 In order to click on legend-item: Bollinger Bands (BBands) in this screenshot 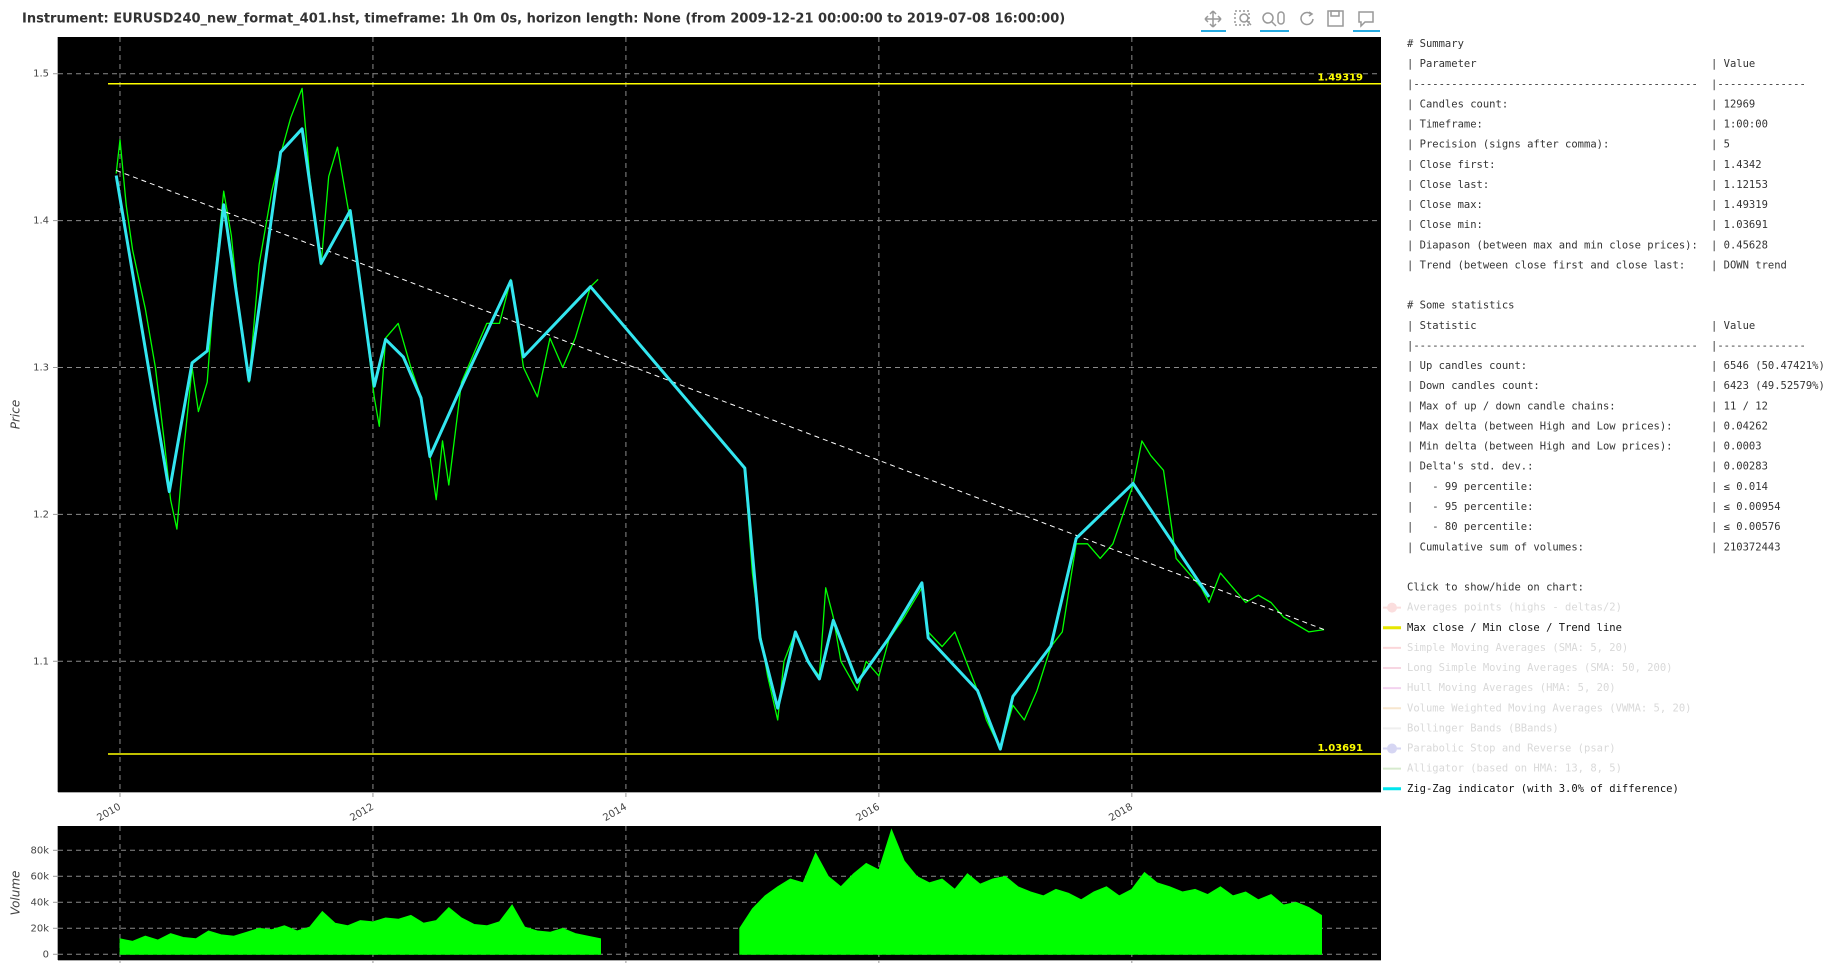, I will do `click(1471, 728)`.